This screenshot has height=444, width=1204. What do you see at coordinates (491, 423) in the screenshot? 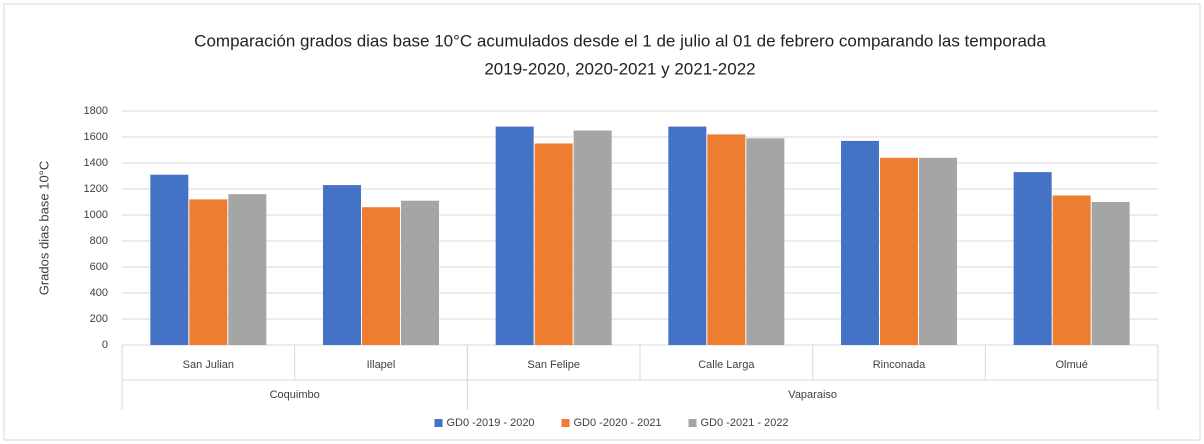
I see `legend-label: GD0 -2019 - 2020` at bounding box center [491, 423].